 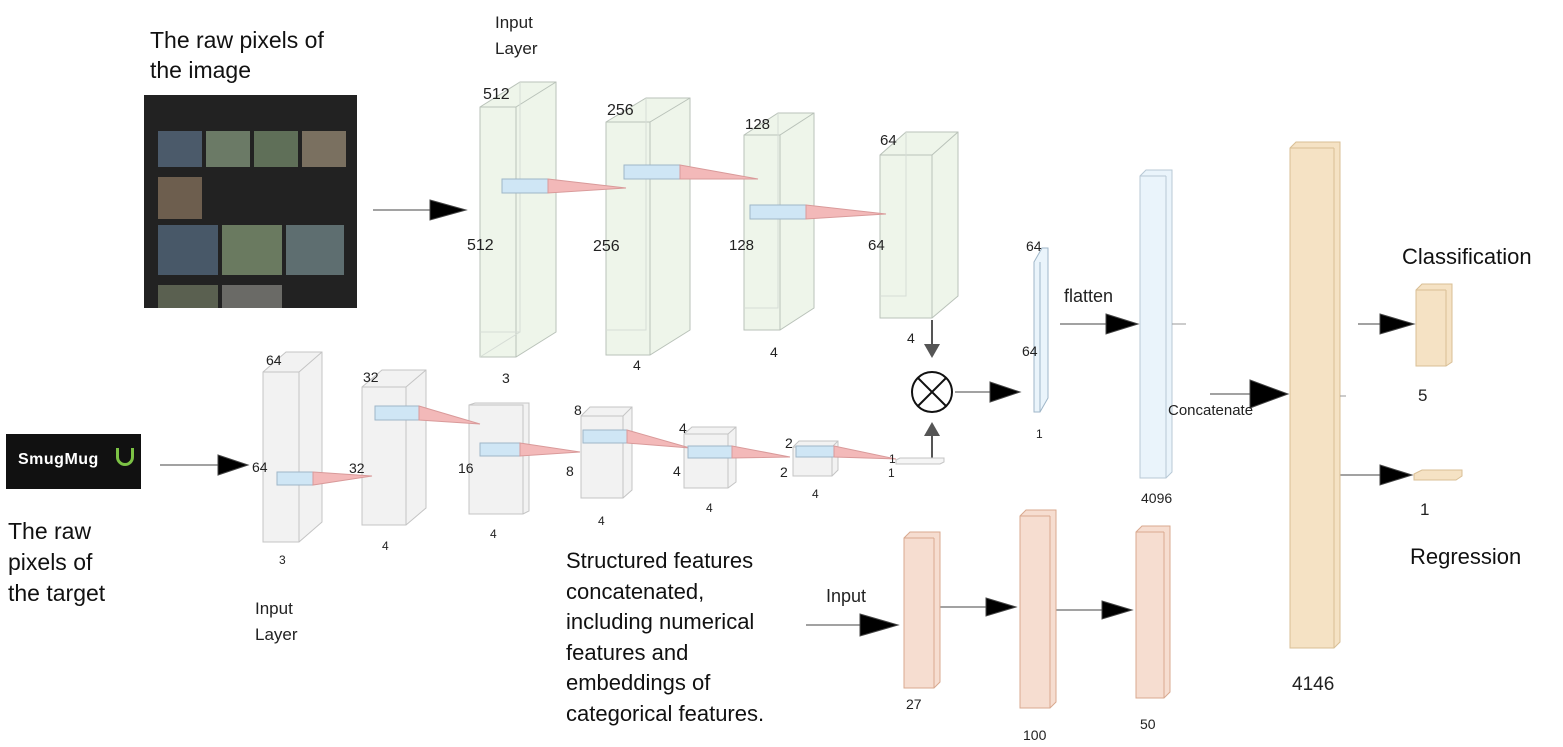 What do you see at coordinates (891, 473) in the screenshot?
I see `tgt-end-label-2: 1` at bounding box center [891, 473].